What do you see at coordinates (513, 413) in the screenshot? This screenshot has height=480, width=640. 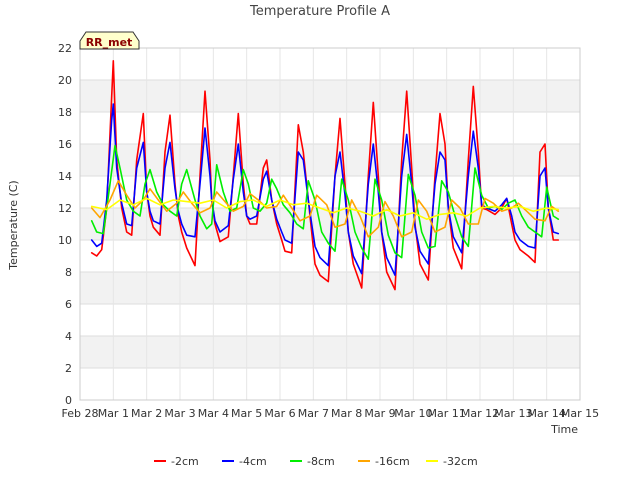 I see `x-tick-label: Mar 13` at bounding box center [513, 413].